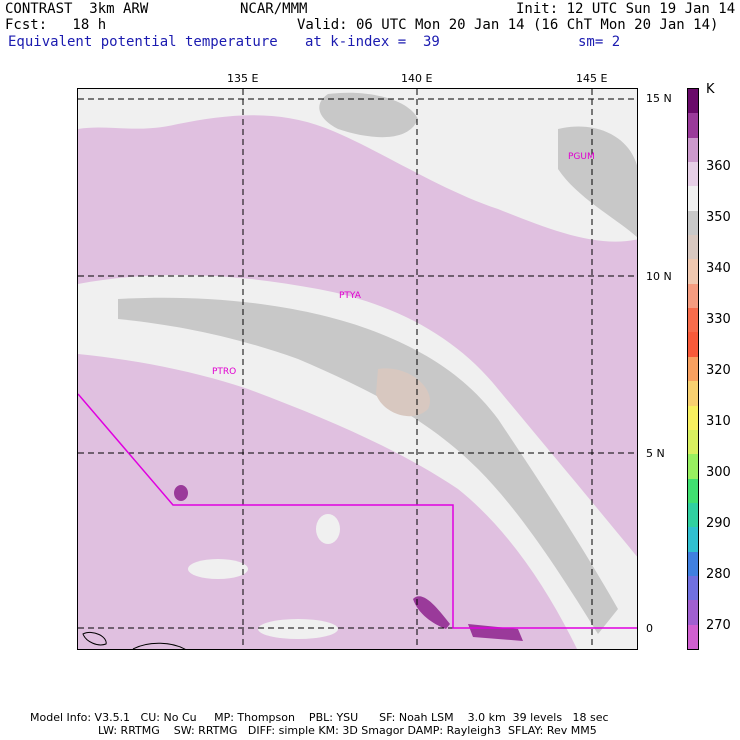  What do you see at coordinates (718, 472) in the screenshot?
I see `cb-label-300: 300` at bounding box center [718, 472].